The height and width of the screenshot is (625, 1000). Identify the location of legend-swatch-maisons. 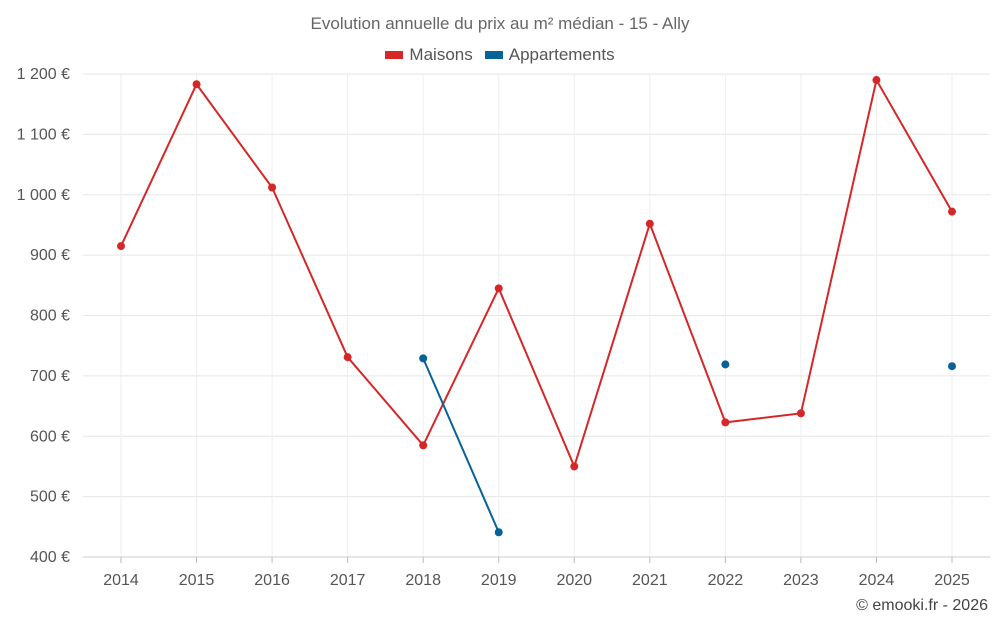
(394, 55).